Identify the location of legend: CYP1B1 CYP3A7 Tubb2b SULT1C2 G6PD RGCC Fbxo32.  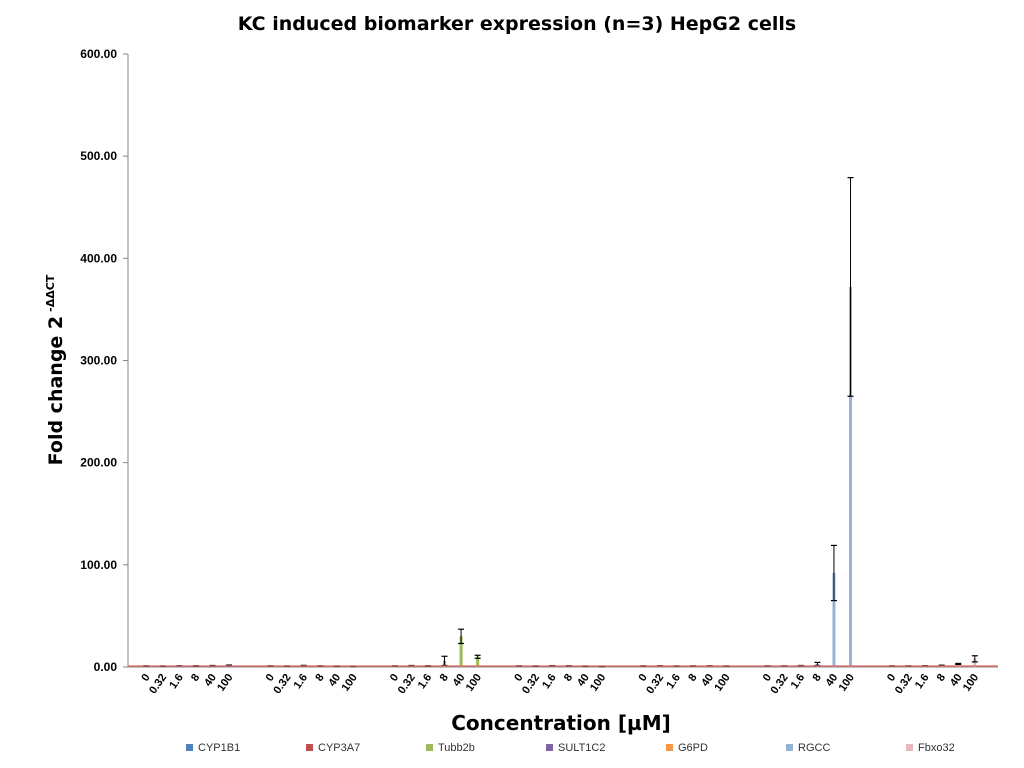
(570, 748).